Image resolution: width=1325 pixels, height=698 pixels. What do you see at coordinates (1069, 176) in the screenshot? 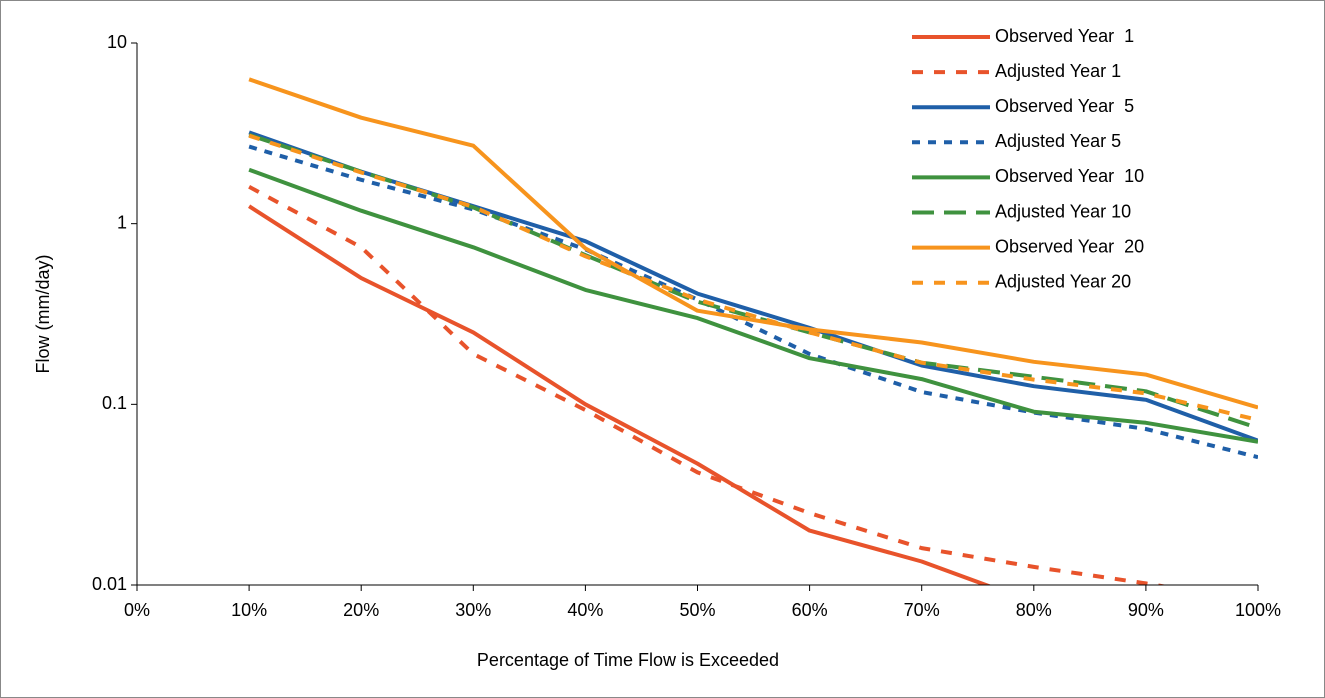
I see `legend-label: Observed Year 10` at bounding box center [1069, 176].